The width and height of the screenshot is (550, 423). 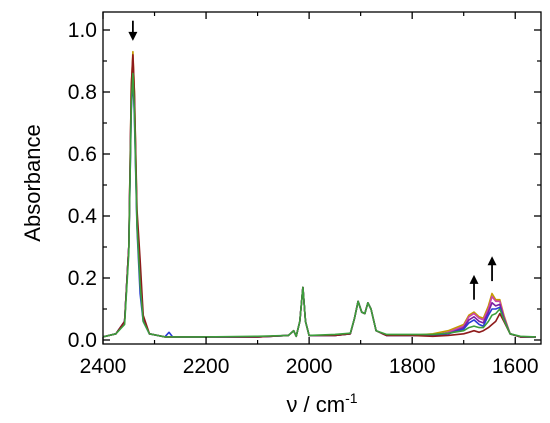 What do you see at coordinates (82, 278) in the screenshot?
I see `y-tick-label: 0.2` at bounding box center [82, 278].